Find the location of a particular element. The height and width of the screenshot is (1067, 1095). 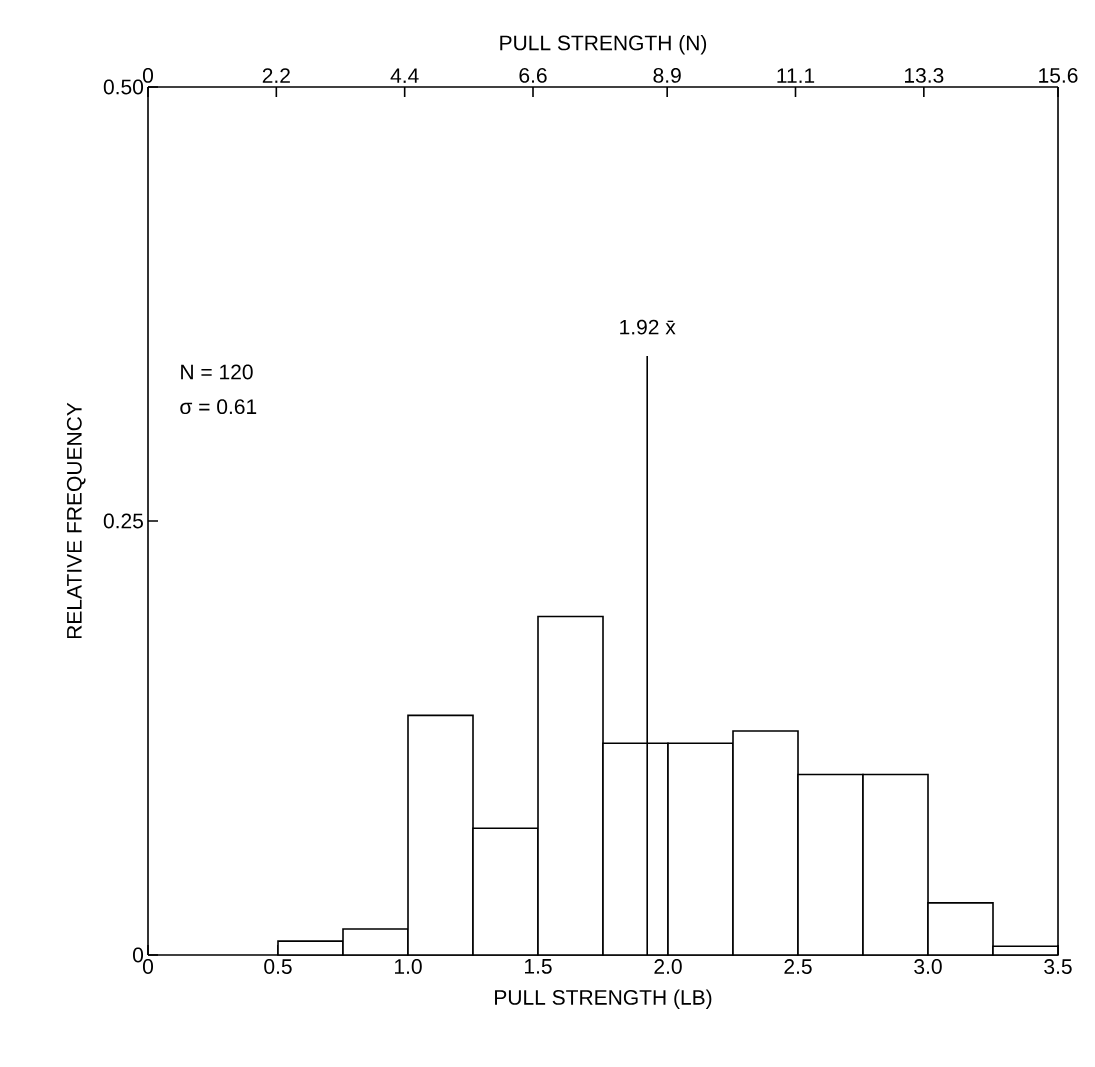

x-tick-label: 2.0 is located at coordinates (668, 966).